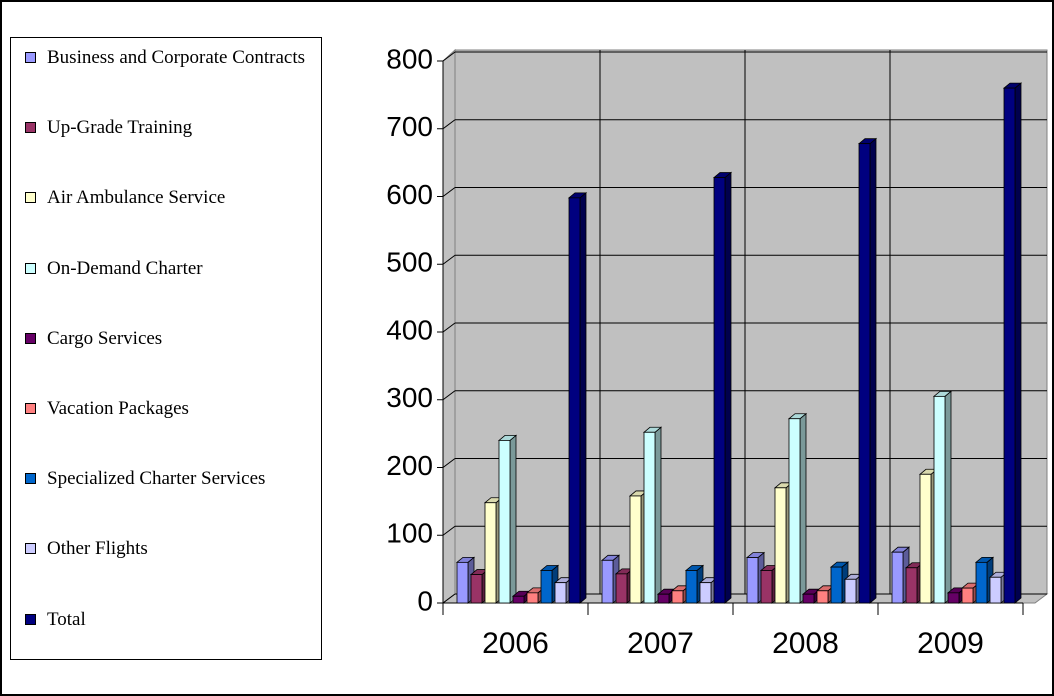 The width and height of the screenshot is (1054, 696). What do you see at coordinates (125, 268) in the screenshot?
I see `legend-label: On-Demand Charter` at bounding box center [125, 268].